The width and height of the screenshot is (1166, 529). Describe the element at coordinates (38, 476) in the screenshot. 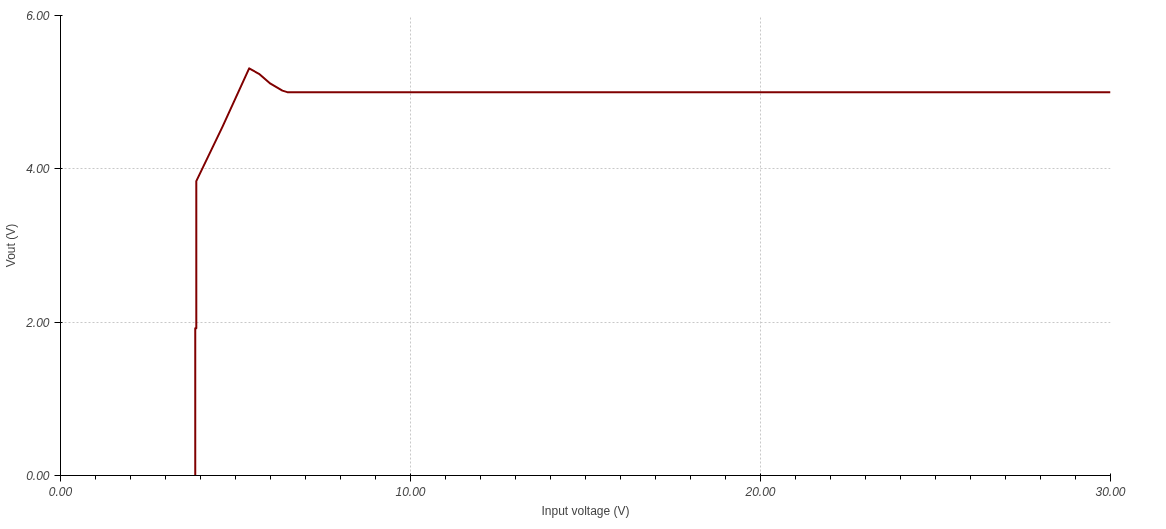

I see `y-tick-label: 0.00` at that location.